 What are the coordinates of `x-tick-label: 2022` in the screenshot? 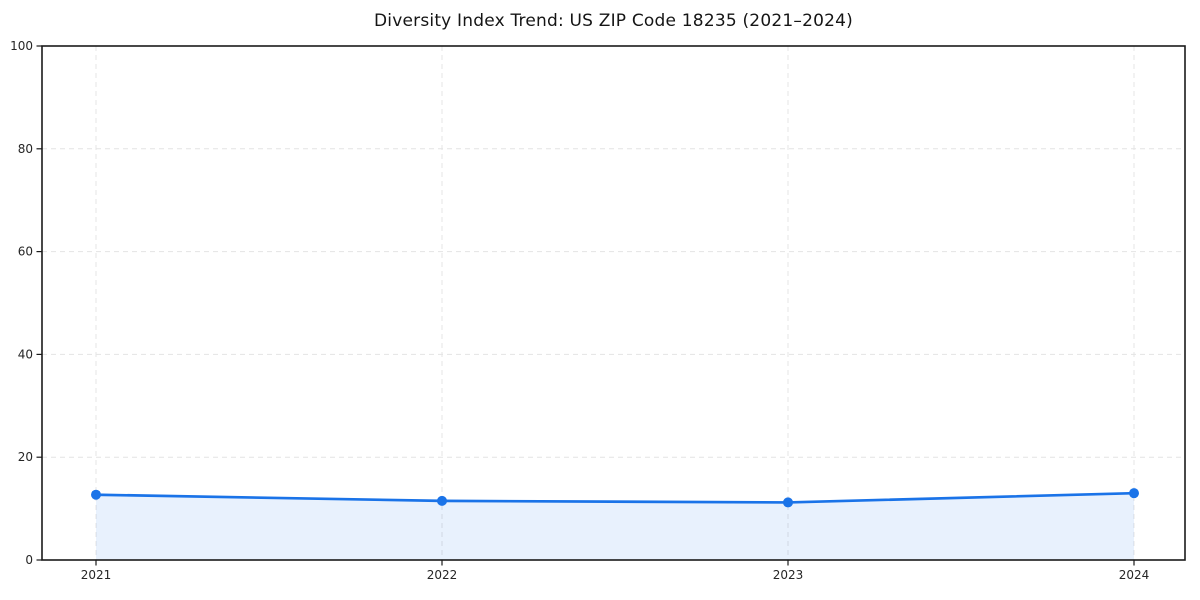 It's located at (442, 575).